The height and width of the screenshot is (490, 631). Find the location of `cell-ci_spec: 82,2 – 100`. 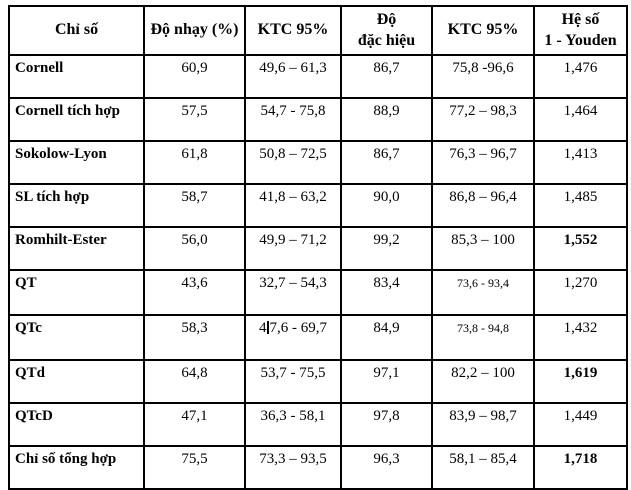

cell-ci_spec: 82,2 – 100 is located at coordinates (483, 381).